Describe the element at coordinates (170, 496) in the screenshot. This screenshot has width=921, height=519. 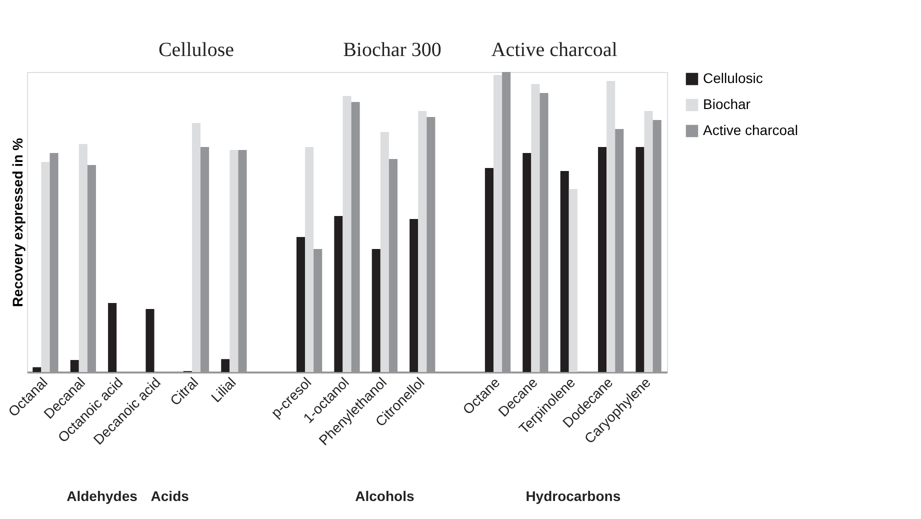
I see `text: Acids` at that location.